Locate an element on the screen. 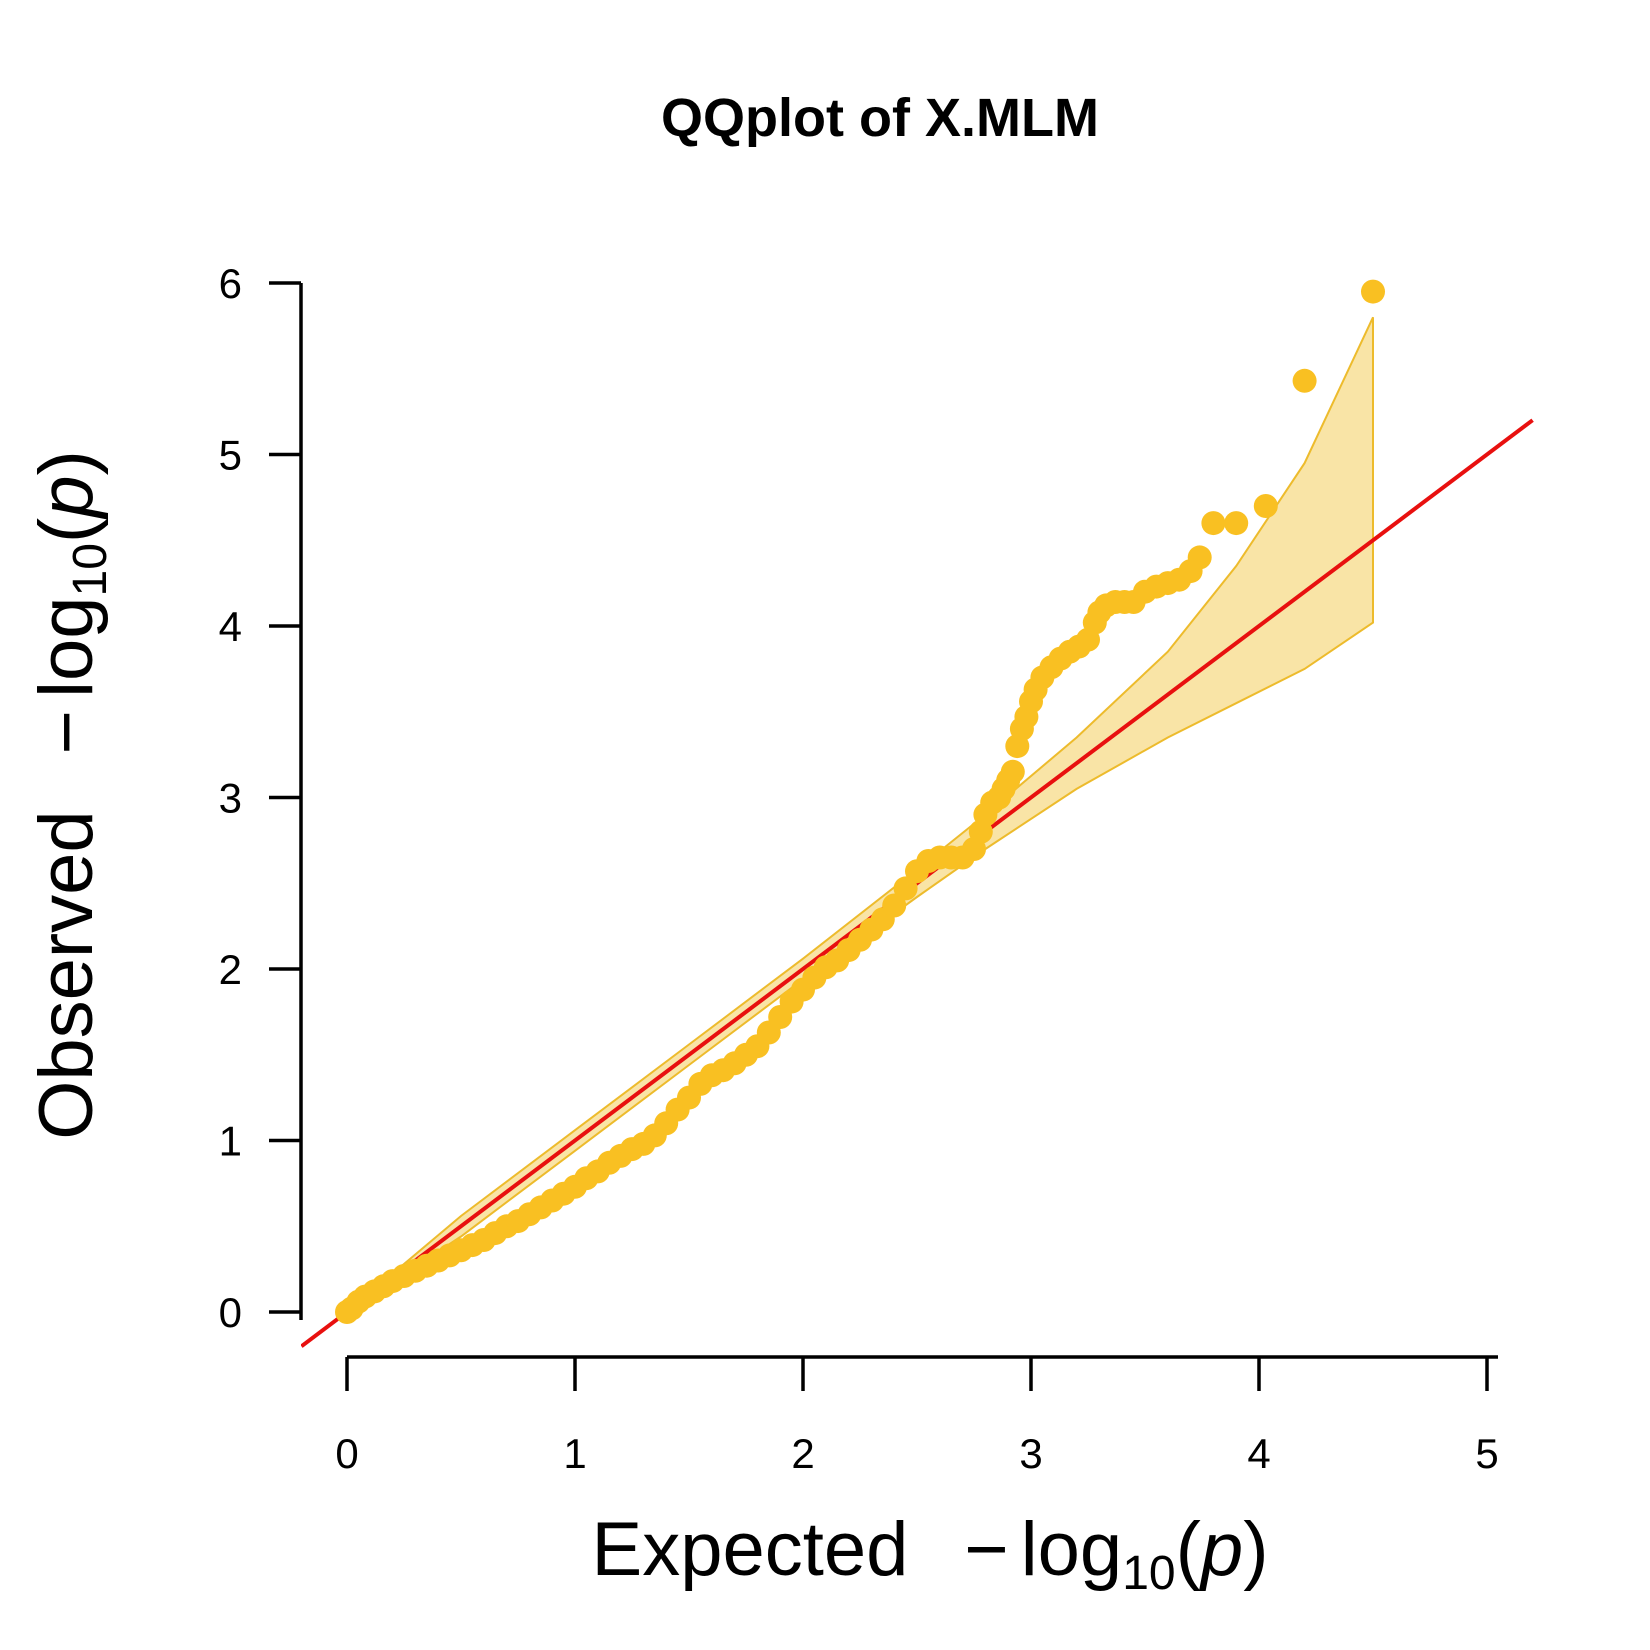 This screenshot has width=1650, height=1650. x-tick-label: 0 is located at coordinates (346, 1453).